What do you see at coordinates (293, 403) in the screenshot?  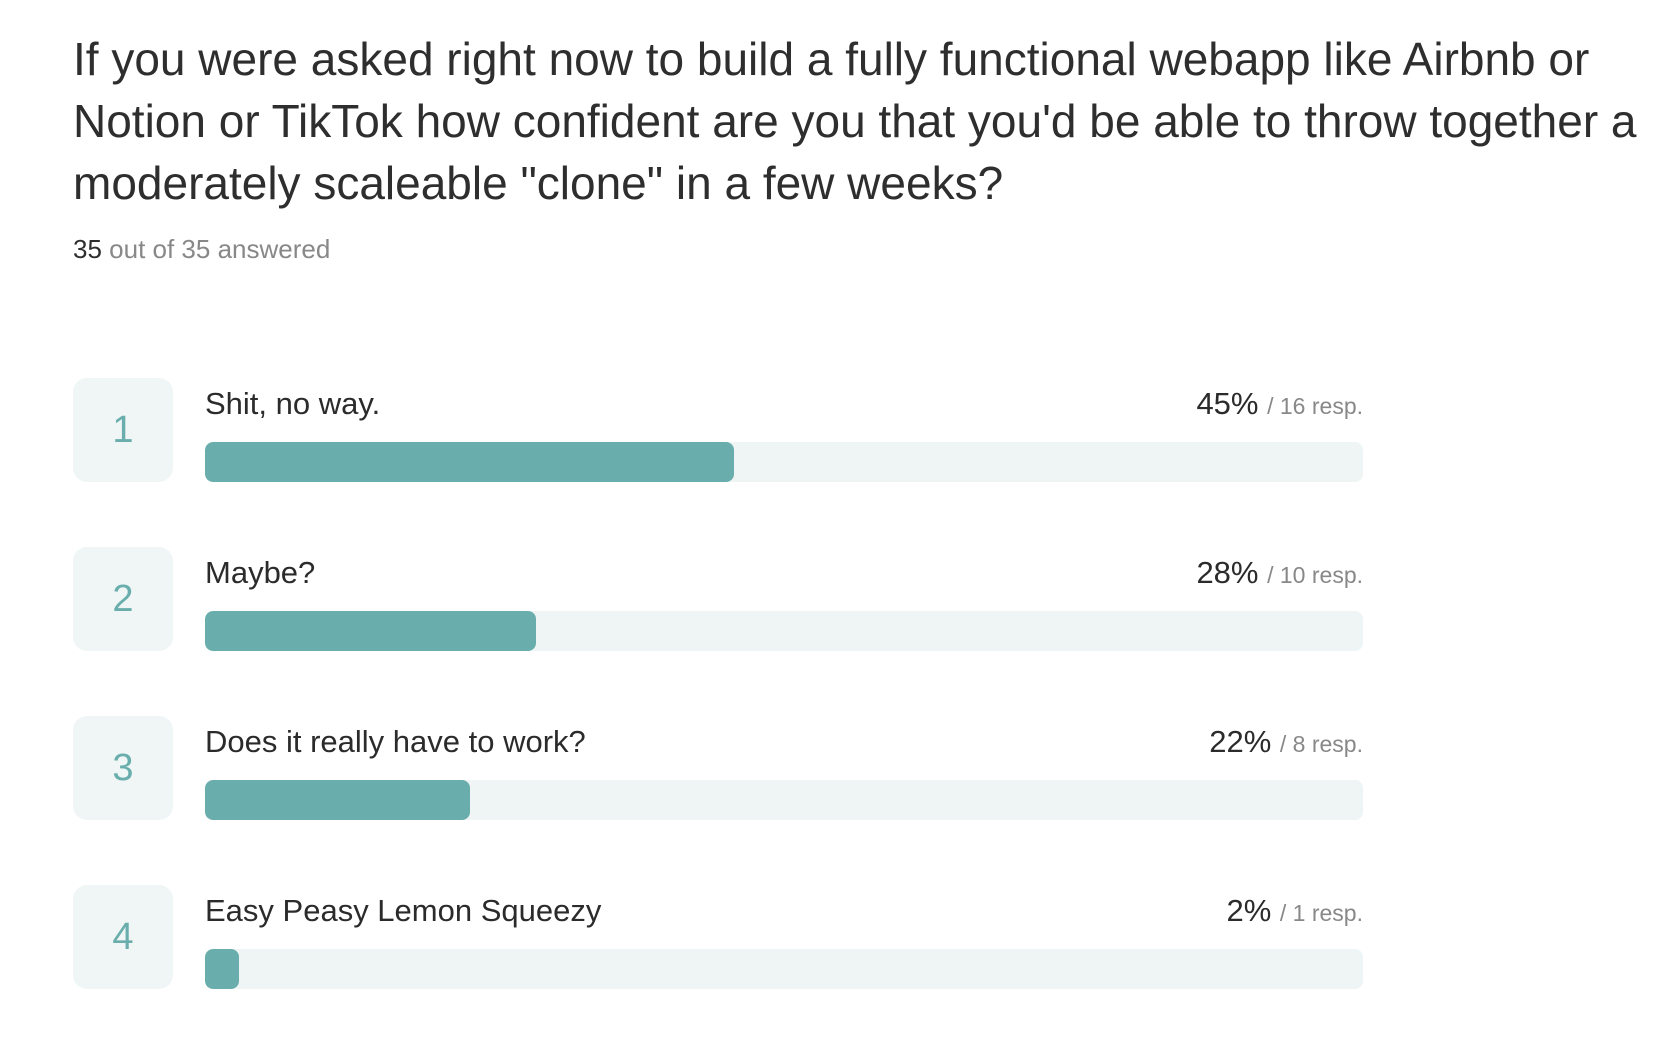 I see `option-label: Shit, no way.` at bounding box center [293, 403].